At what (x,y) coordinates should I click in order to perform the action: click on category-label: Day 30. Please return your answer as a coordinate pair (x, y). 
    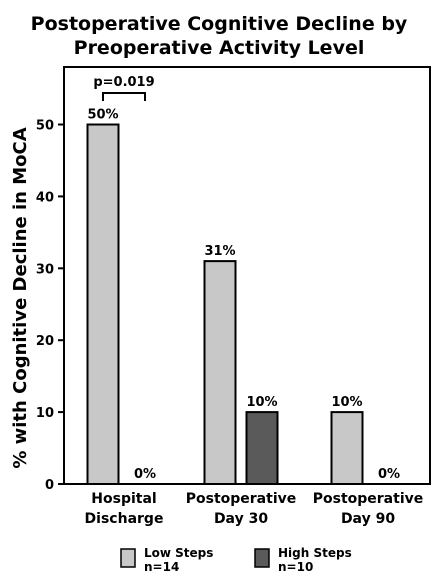
    Looking at the image, I should click on (241, 519).